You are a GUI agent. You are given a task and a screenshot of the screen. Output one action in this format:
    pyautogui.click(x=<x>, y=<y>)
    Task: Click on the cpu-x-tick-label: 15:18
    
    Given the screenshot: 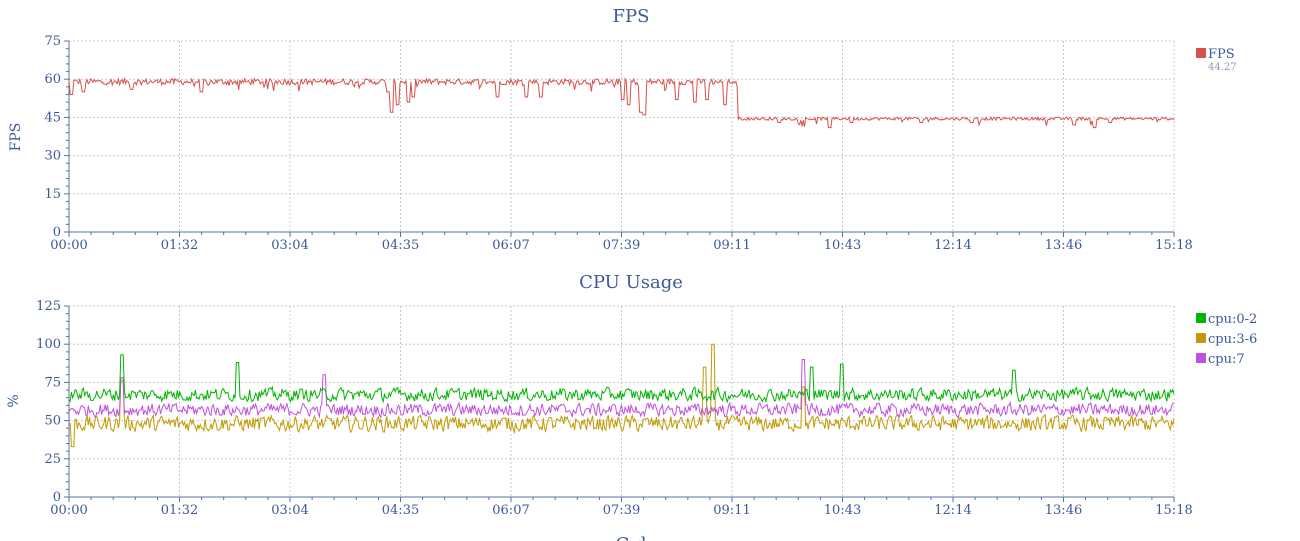 What is the action you would take?
    pyautogui.click(x=1173, y=510)
    